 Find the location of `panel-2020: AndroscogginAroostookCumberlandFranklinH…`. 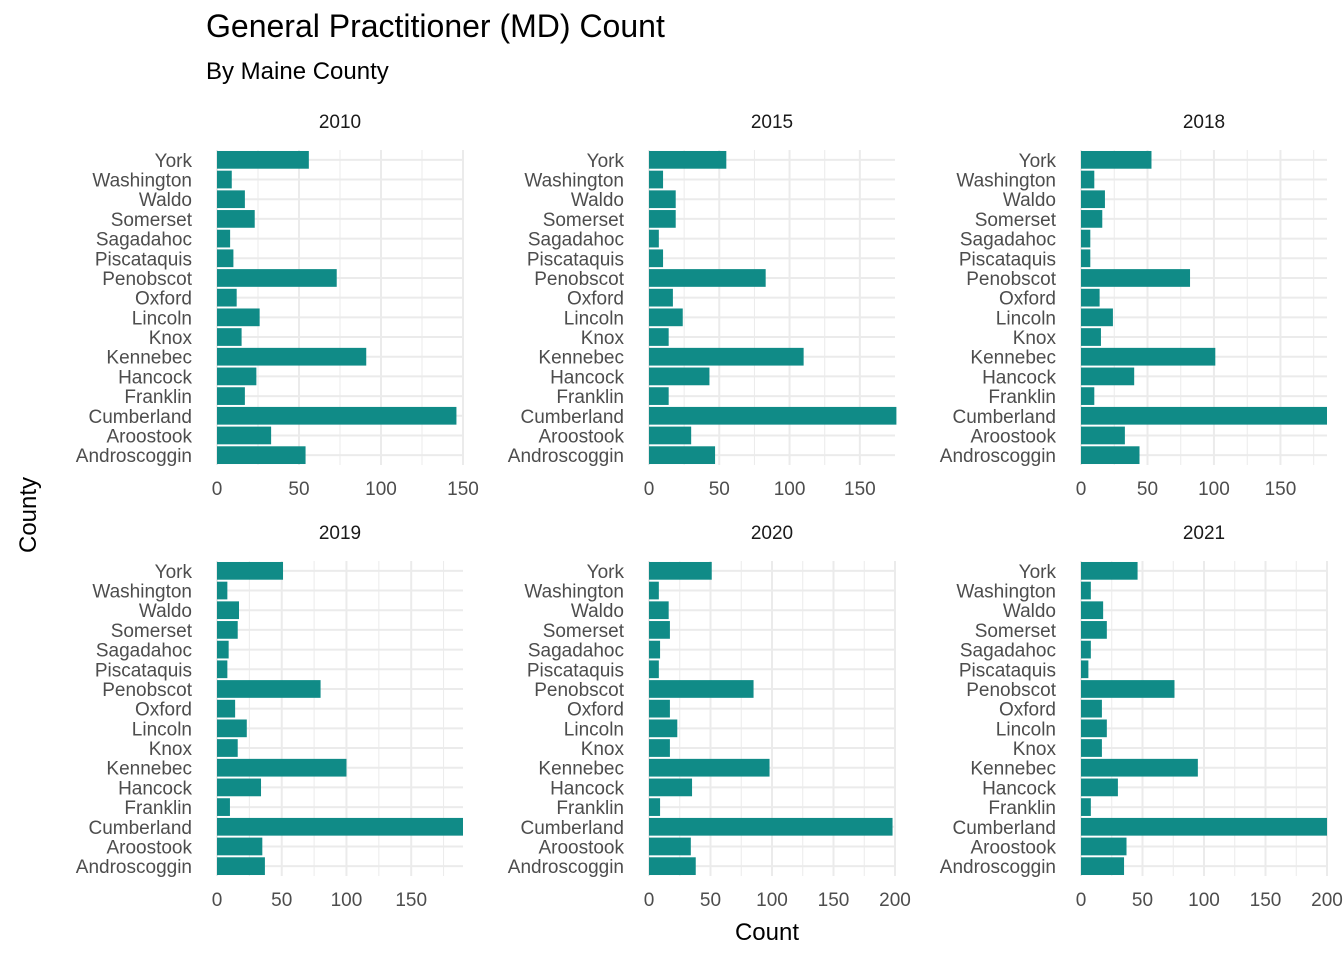

panel-2020: AndroscogginAroostookCumberlandFranklinH… is located at coordinates (709, 717).